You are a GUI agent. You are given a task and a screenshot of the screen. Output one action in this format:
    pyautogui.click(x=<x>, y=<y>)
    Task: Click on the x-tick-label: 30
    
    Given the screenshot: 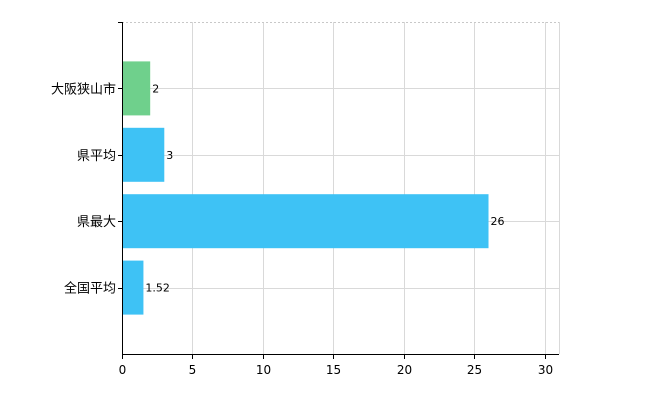 What is the action you would take?
    pyautogui.click(x=545, y=370)
    